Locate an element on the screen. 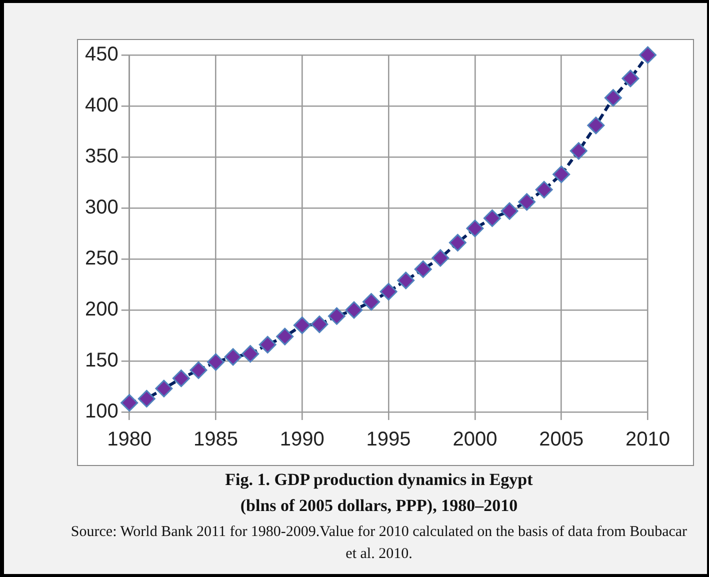  x-tick-label: 2010 is located at coordinates (648, 439).